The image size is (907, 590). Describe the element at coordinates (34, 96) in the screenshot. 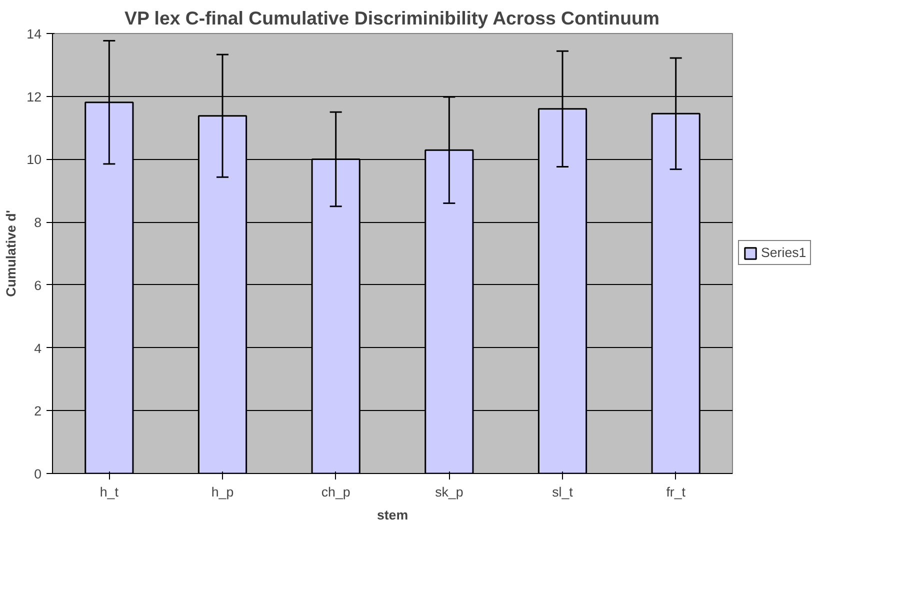

I see `y-tick-label: 12` at that location.